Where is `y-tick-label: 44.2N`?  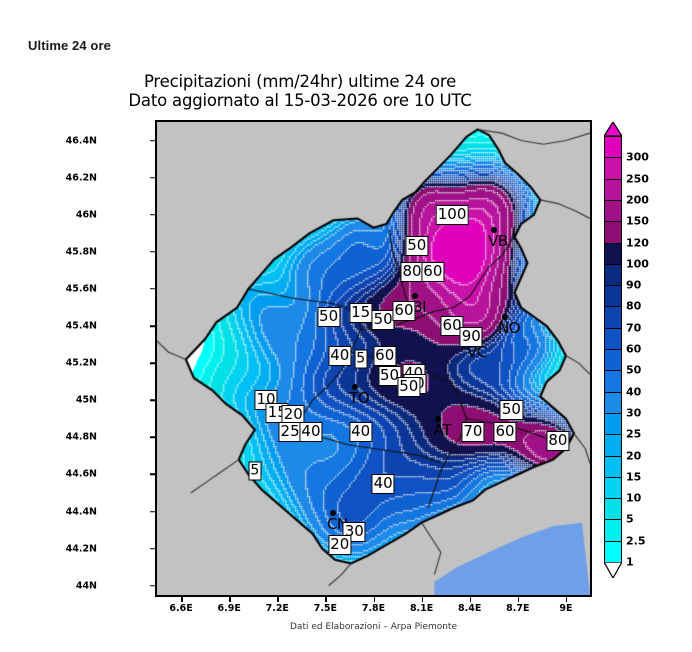
y-tick-label: 44.2N is located at coordinates (81, 549).